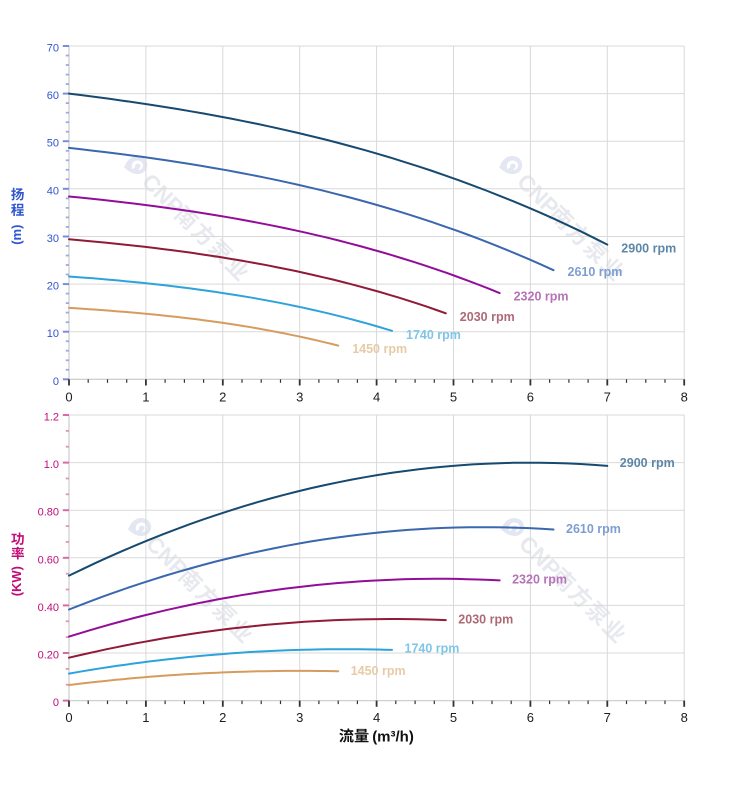 Image resolution: width=752 pixels, height=797 pixels. What do you see at coordinates (53, 287) in the screenshot?
I see `svg-text: 20` at bounding box center [53, 287].